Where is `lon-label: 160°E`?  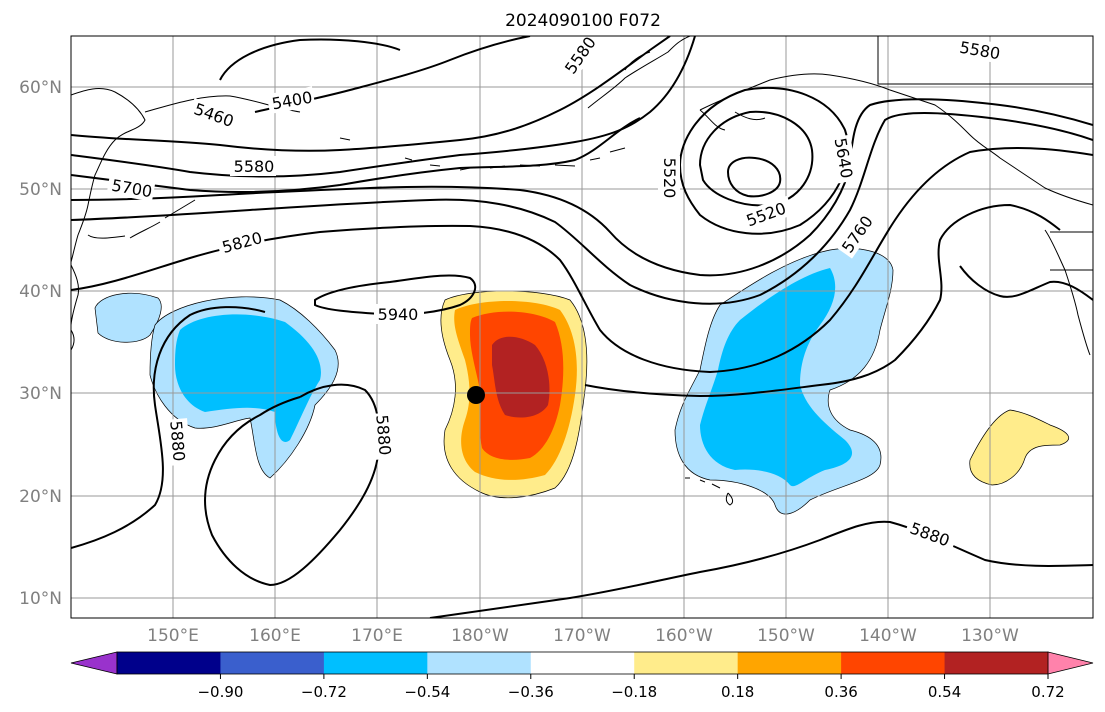 lon-label: 160°E is located at coordinates (275, 636).